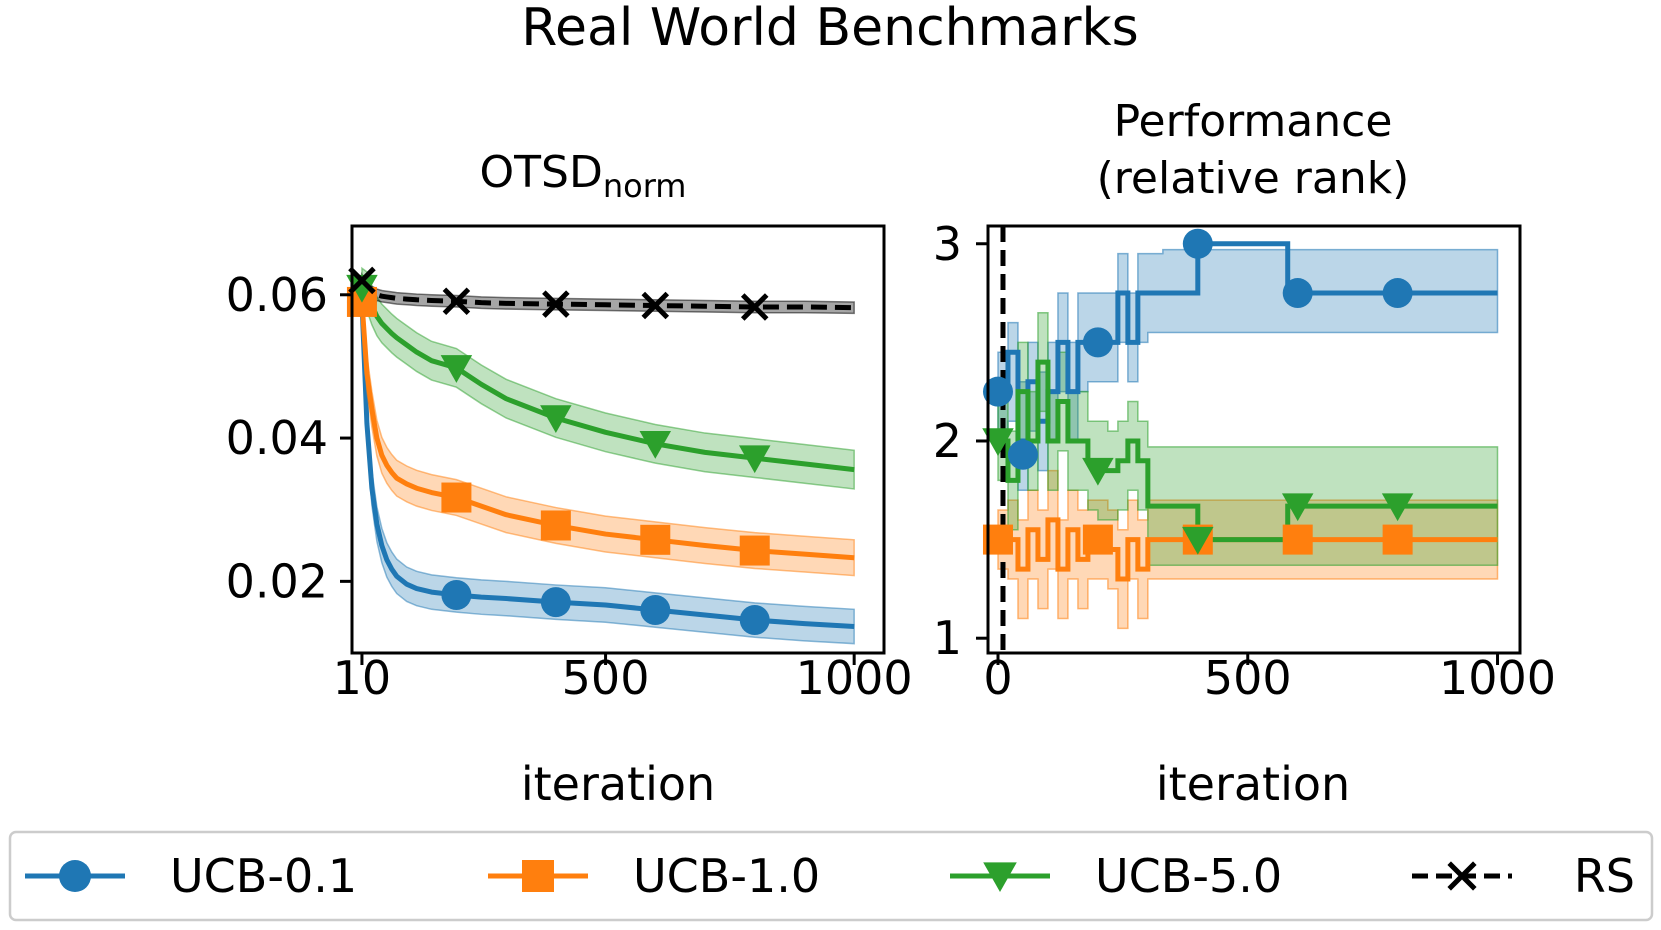  I want to click on otsd-title-subscript: norm, so click(645, 186).